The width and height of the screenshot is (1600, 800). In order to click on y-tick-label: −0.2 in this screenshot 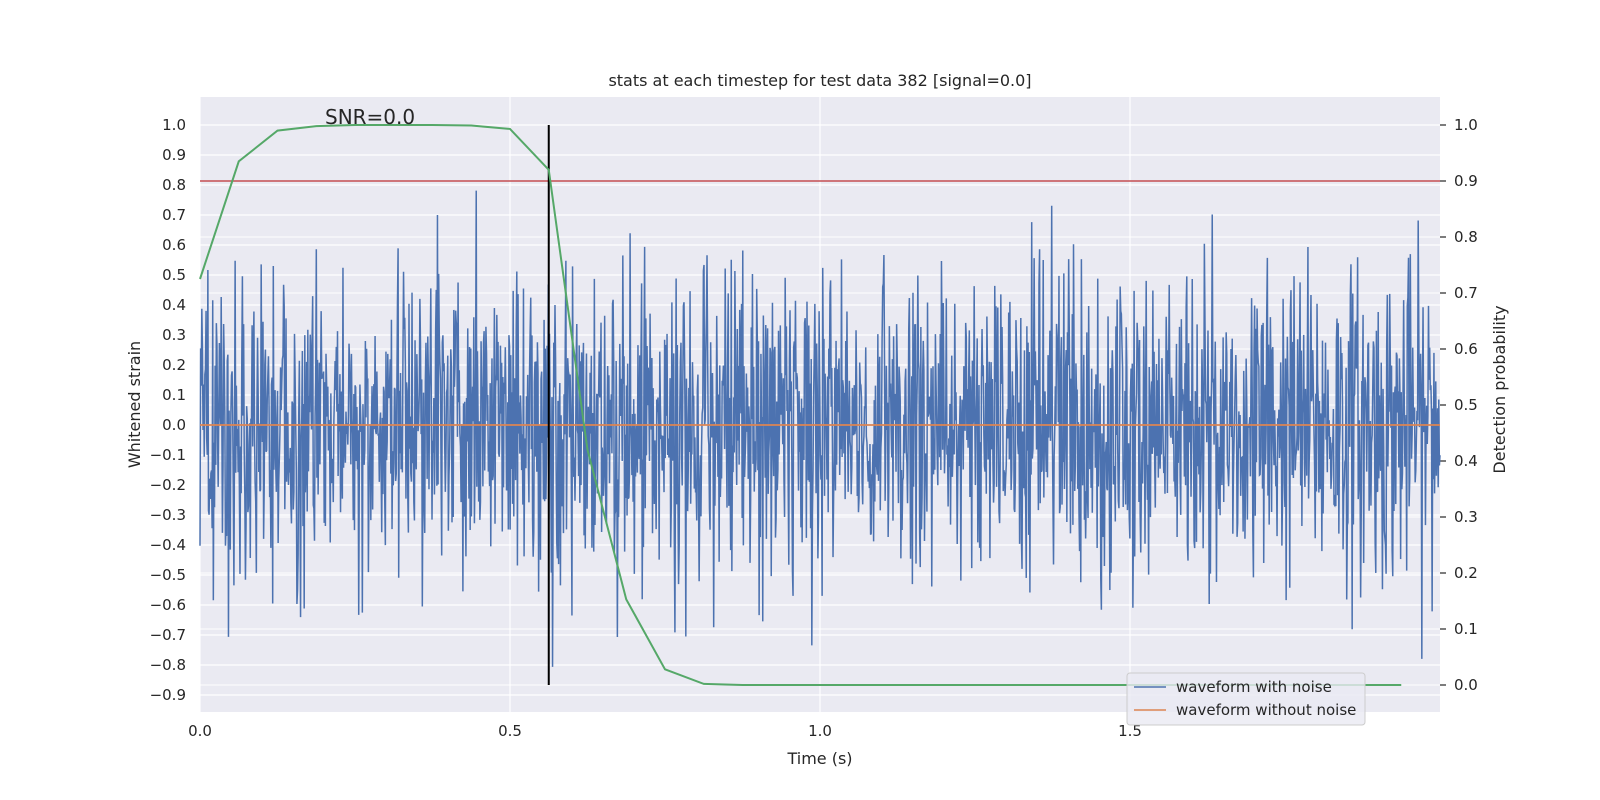, I will do `click(168, 485)`.